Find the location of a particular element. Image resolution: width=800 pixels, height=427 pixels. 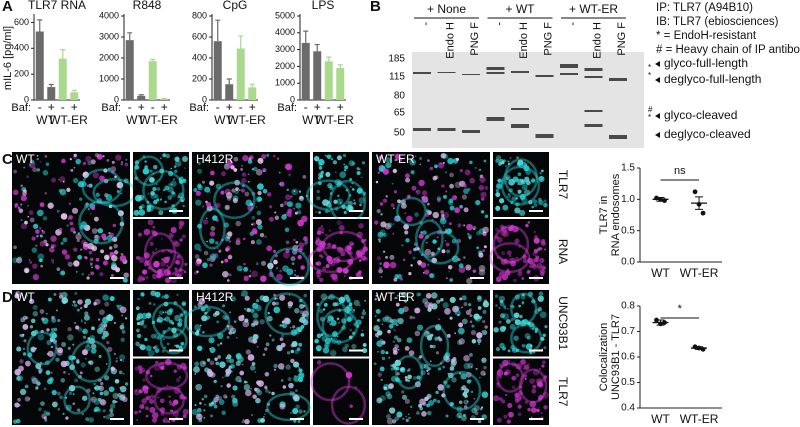

error-bar is located at coordinates (241, 42).